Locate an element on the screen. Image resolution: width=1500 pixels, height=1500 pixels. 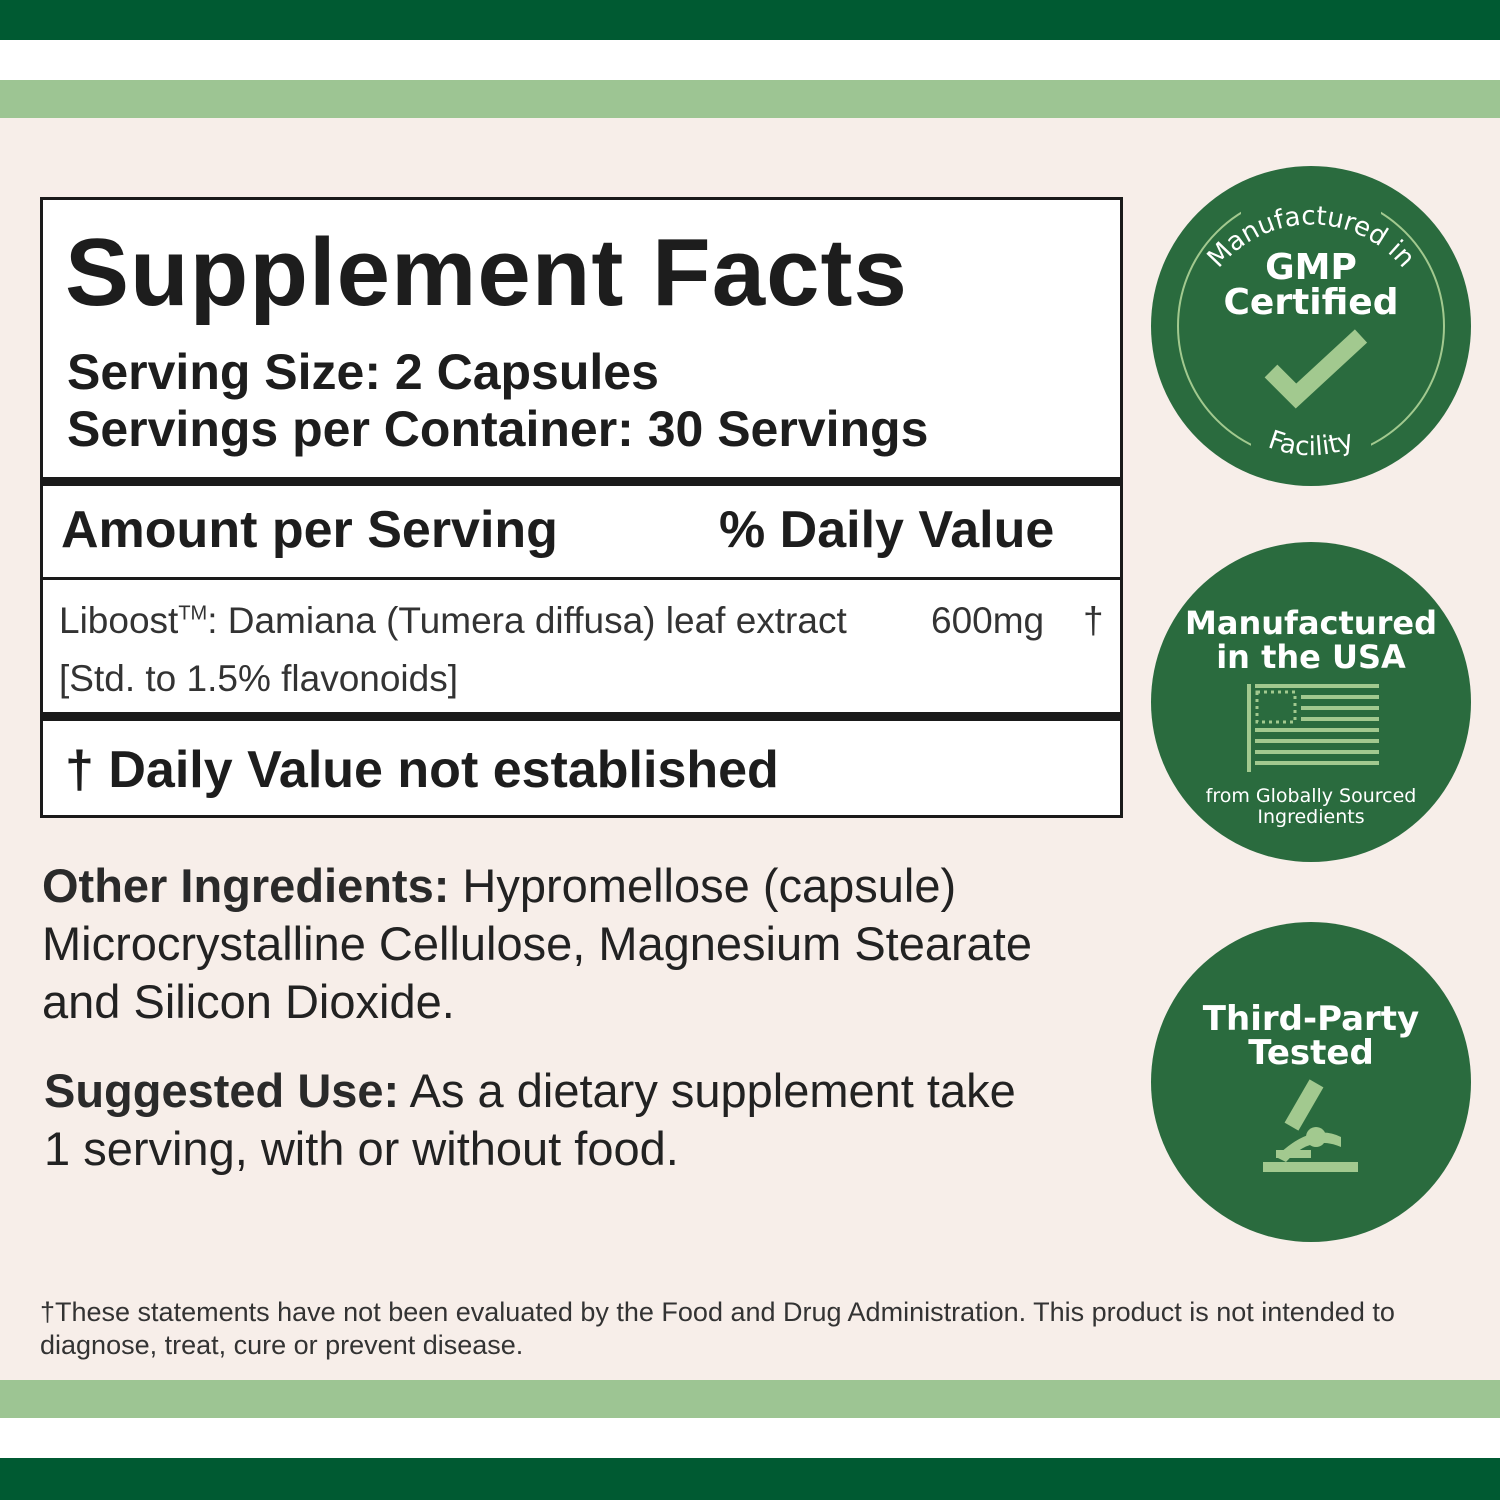
suggested-use-label: Suggested Use: is located at coordinates (222, 1090).